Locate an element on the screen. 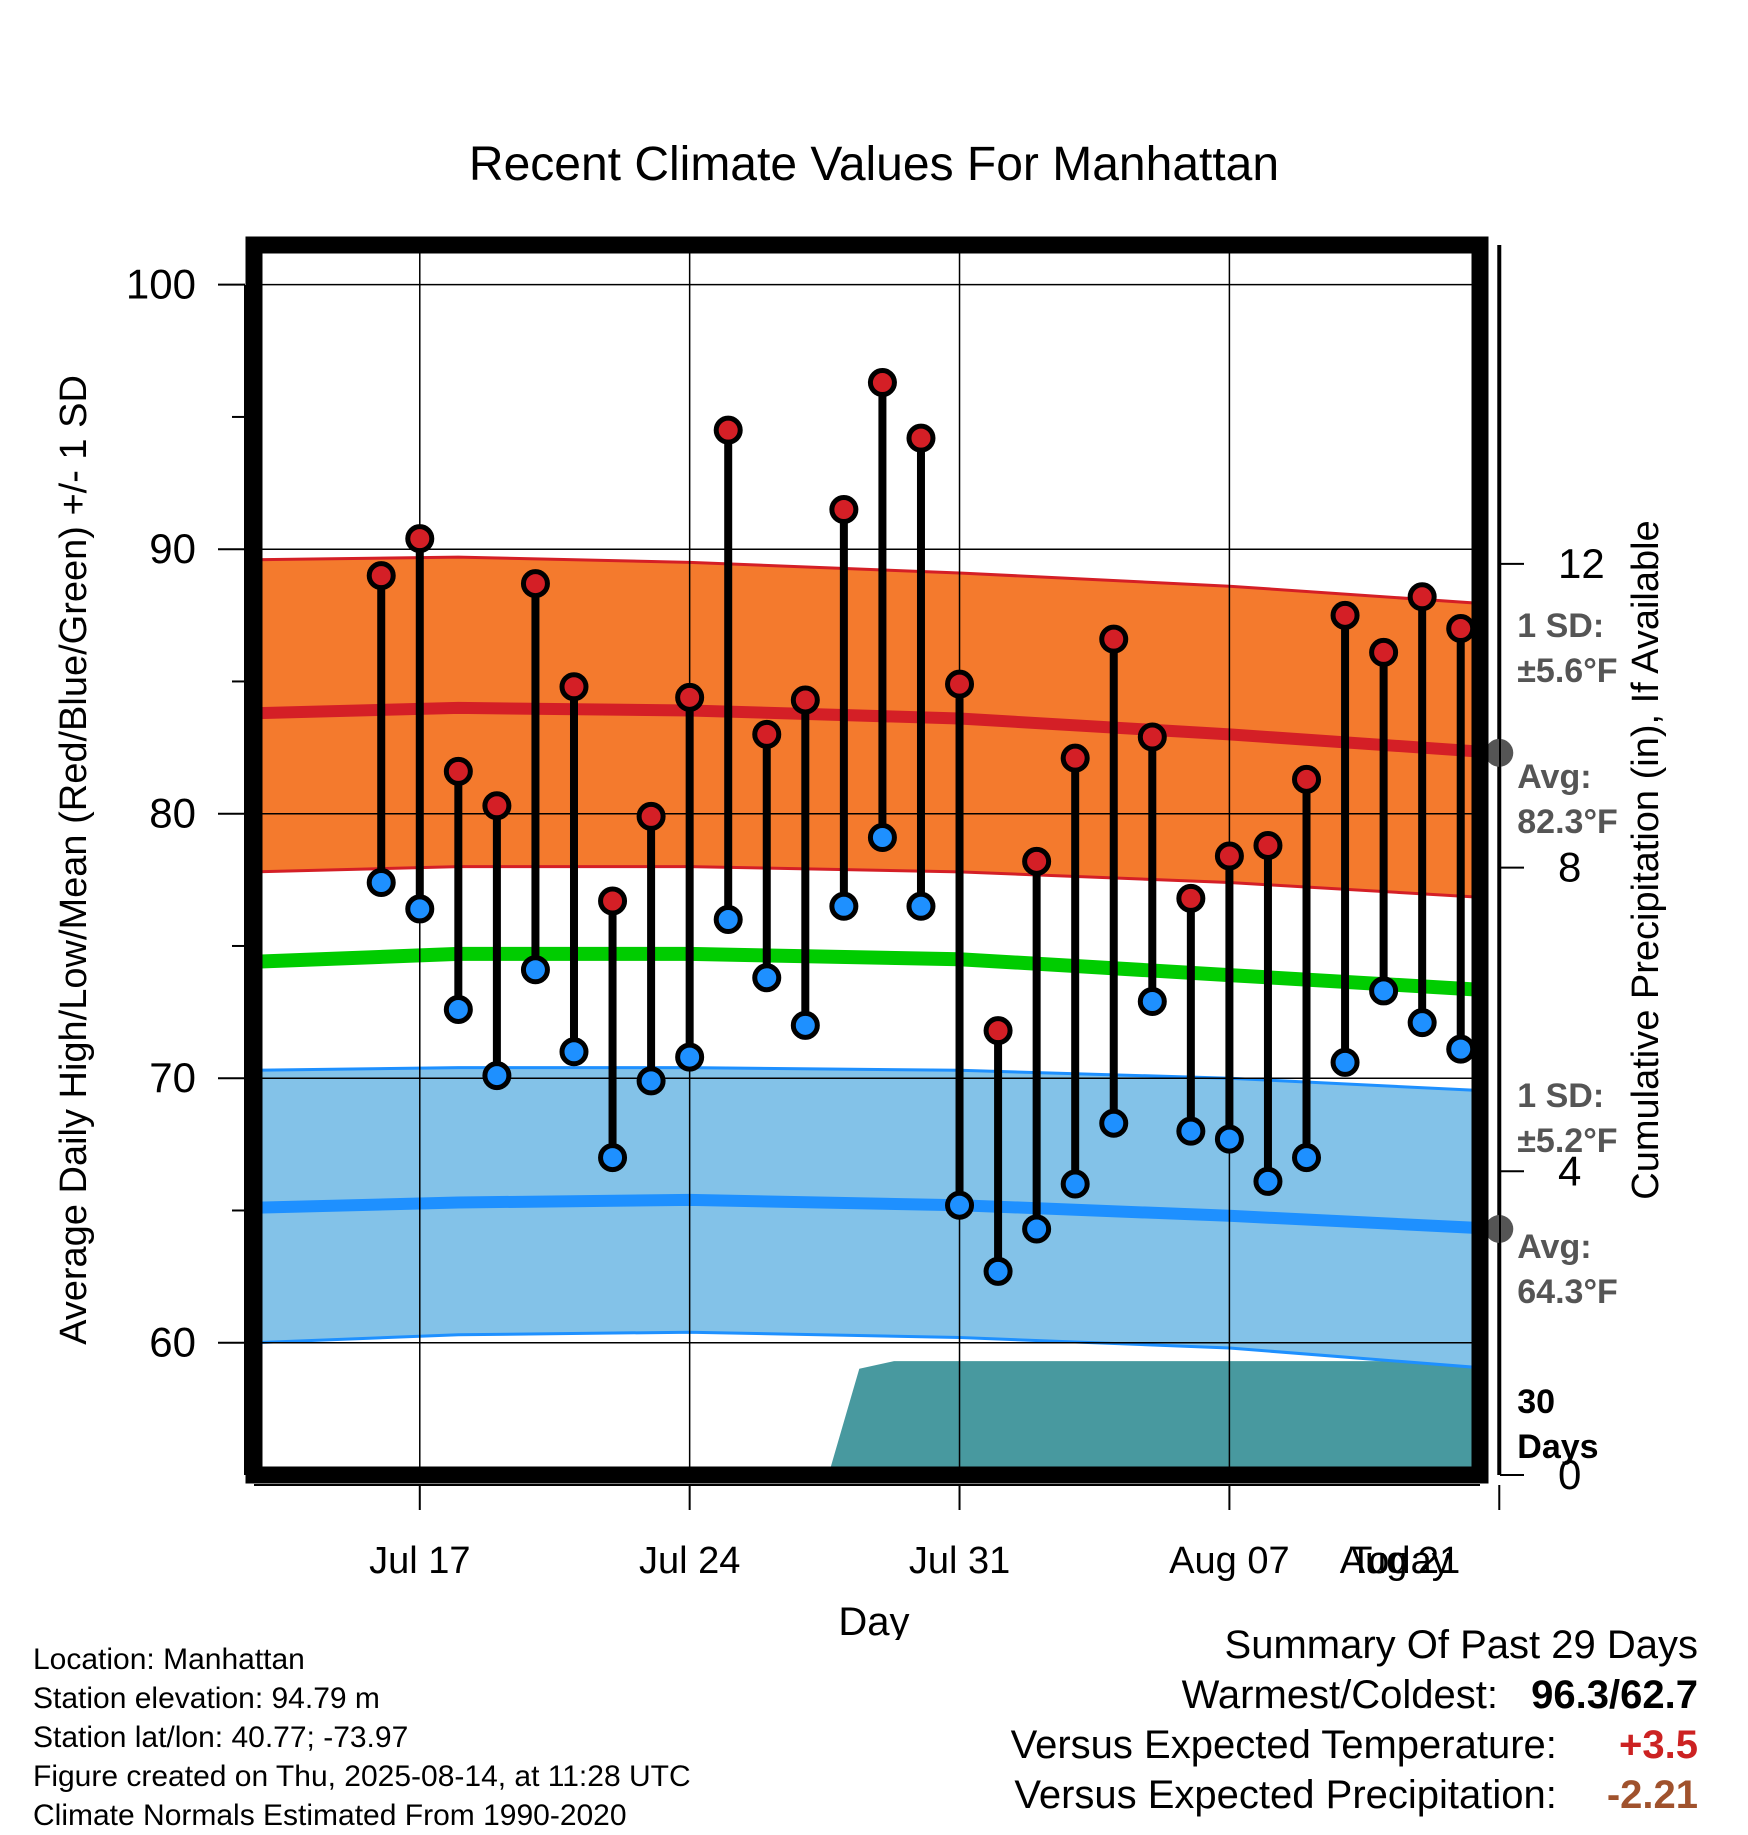 This screenshot has height=1835, width=1748. x-tick-label: Aug 21 is located at coordinates (1400, 1561).